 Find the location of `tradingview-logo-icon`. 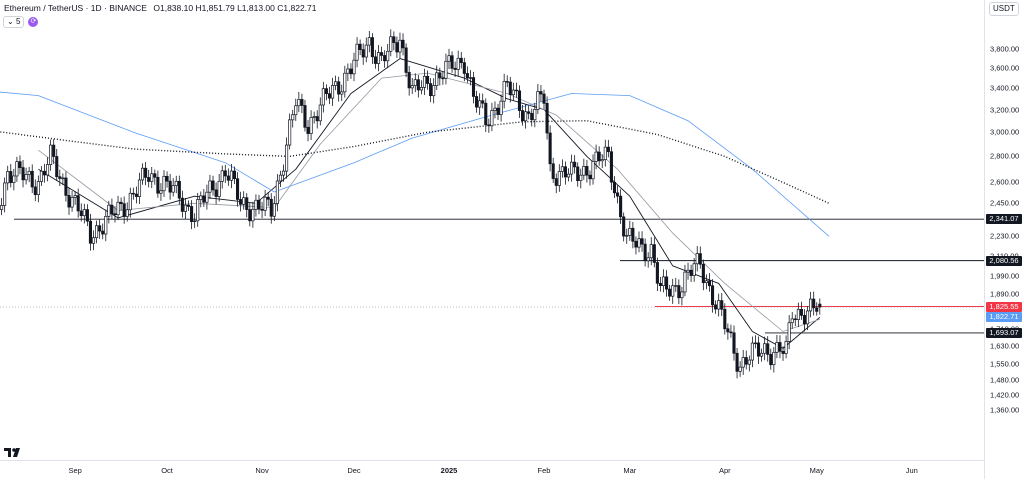

tradingview-logo-icon is located at coordinates (14, 452).